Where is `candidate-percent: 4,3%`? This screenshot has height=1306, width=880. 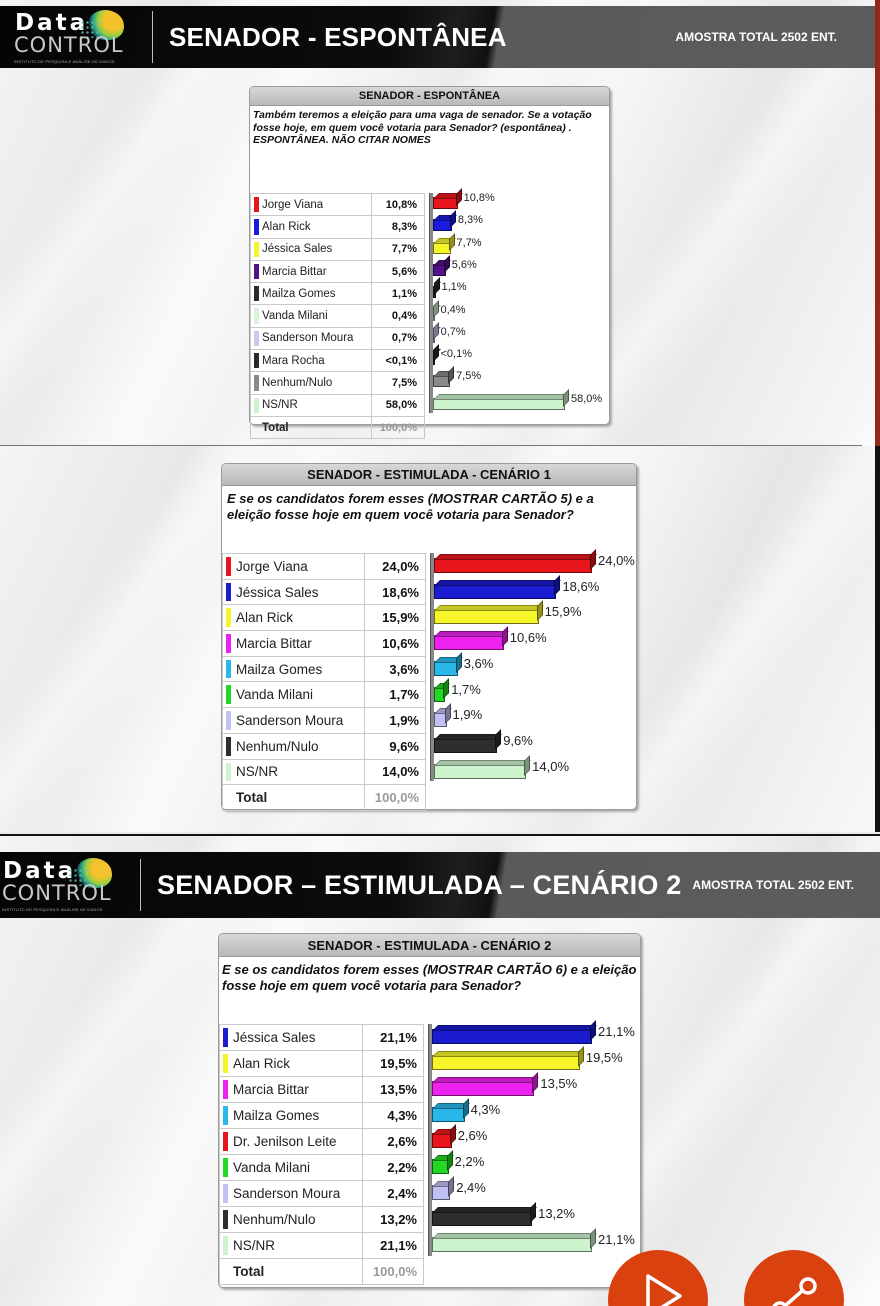
candidate-percent: 4,3% is located at coordinates (393, 1115).